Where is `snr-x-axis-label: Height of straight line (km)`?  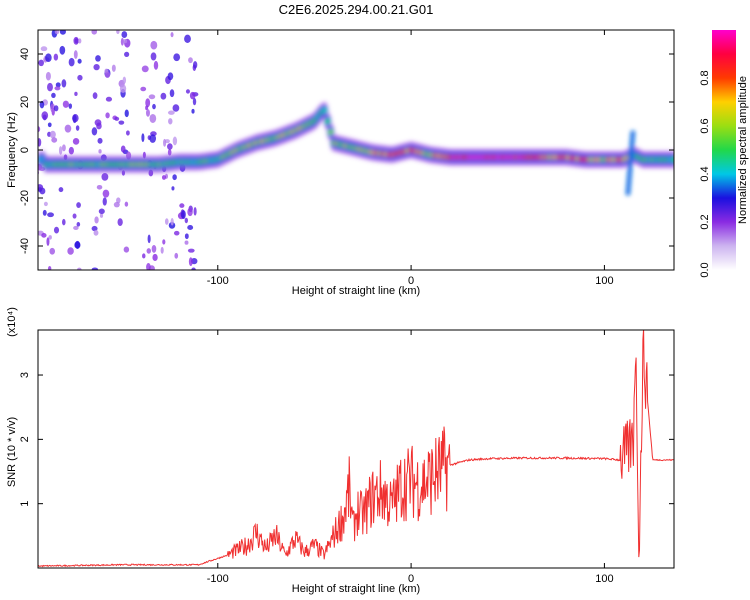
snr-x-axis-label: Height of straight line (km) is located at coordinates (356, 589).